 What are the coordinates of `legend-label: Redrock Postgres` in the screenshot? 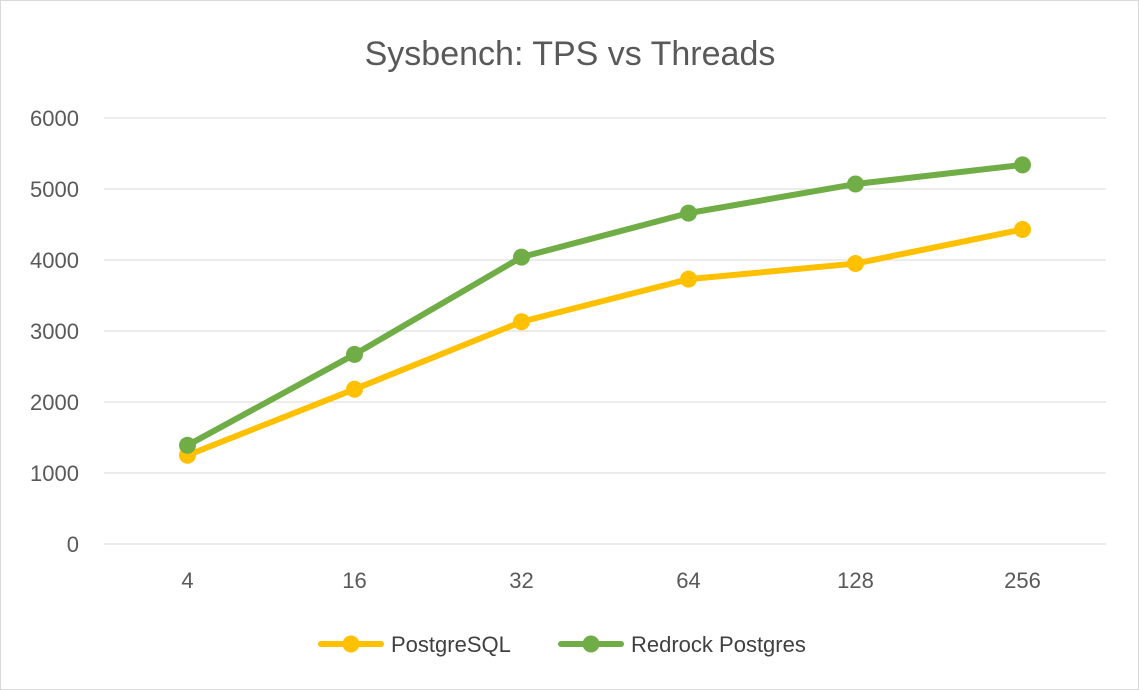 It's located at (718, 644).